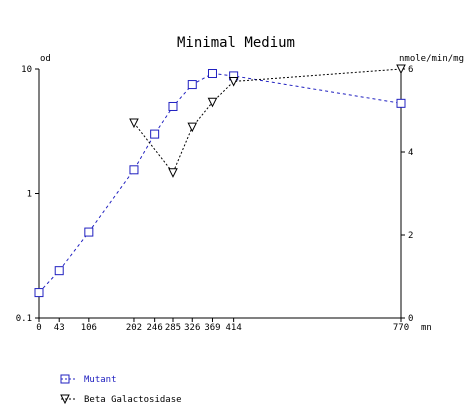  I want to click on y-right-tick-label: 6, so click(410, 70).